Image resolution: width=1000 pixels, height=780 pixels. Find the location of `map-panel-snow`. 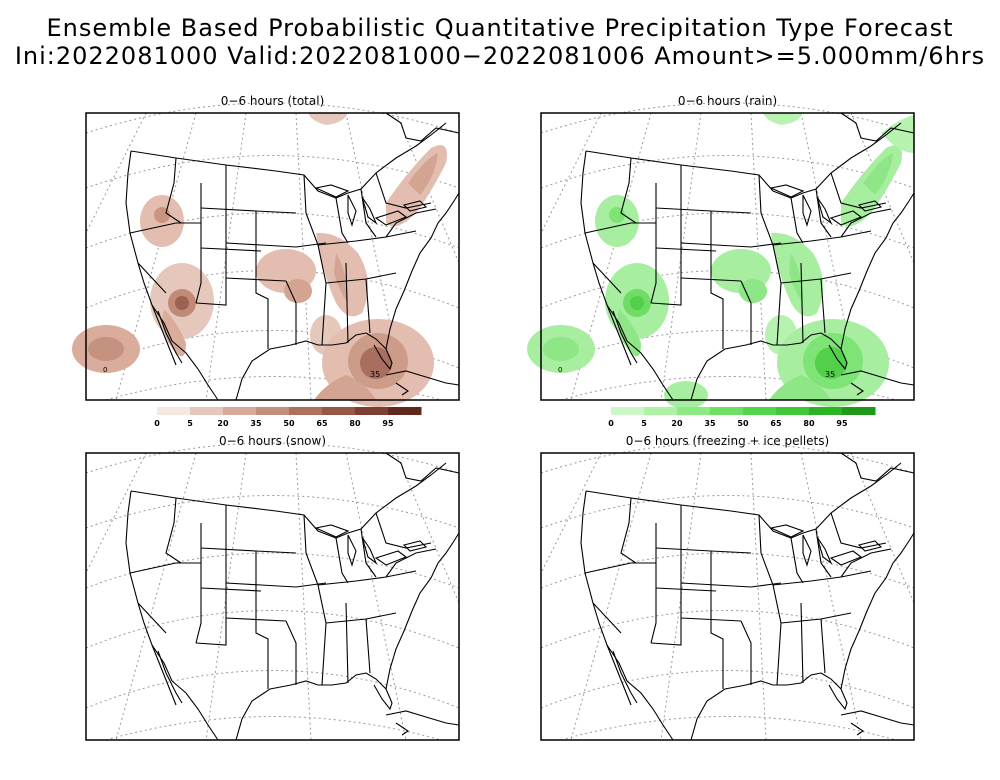

map-panel-snow is located at coordinates (272, 591).